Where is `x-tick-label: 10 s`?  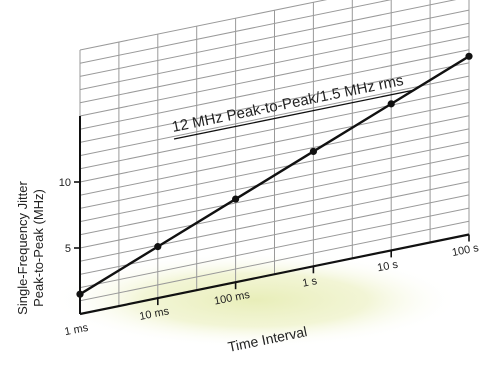 x-tick-label: 10 s is located at coordinates (387, 266).